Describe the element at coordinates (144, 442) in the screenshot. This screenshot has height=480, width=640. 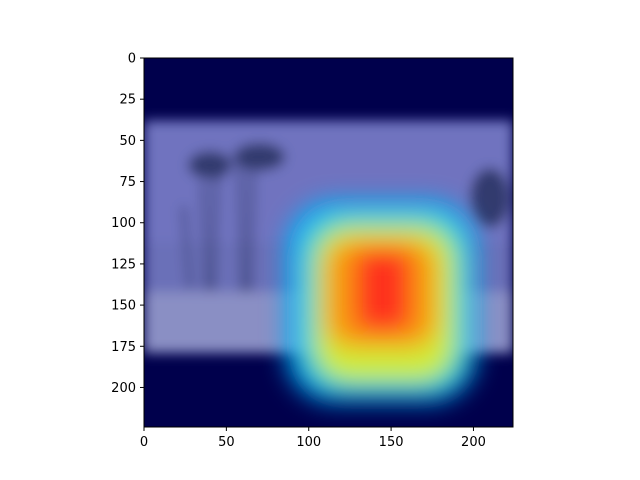
I see `x-tick-label: 0` at that location.